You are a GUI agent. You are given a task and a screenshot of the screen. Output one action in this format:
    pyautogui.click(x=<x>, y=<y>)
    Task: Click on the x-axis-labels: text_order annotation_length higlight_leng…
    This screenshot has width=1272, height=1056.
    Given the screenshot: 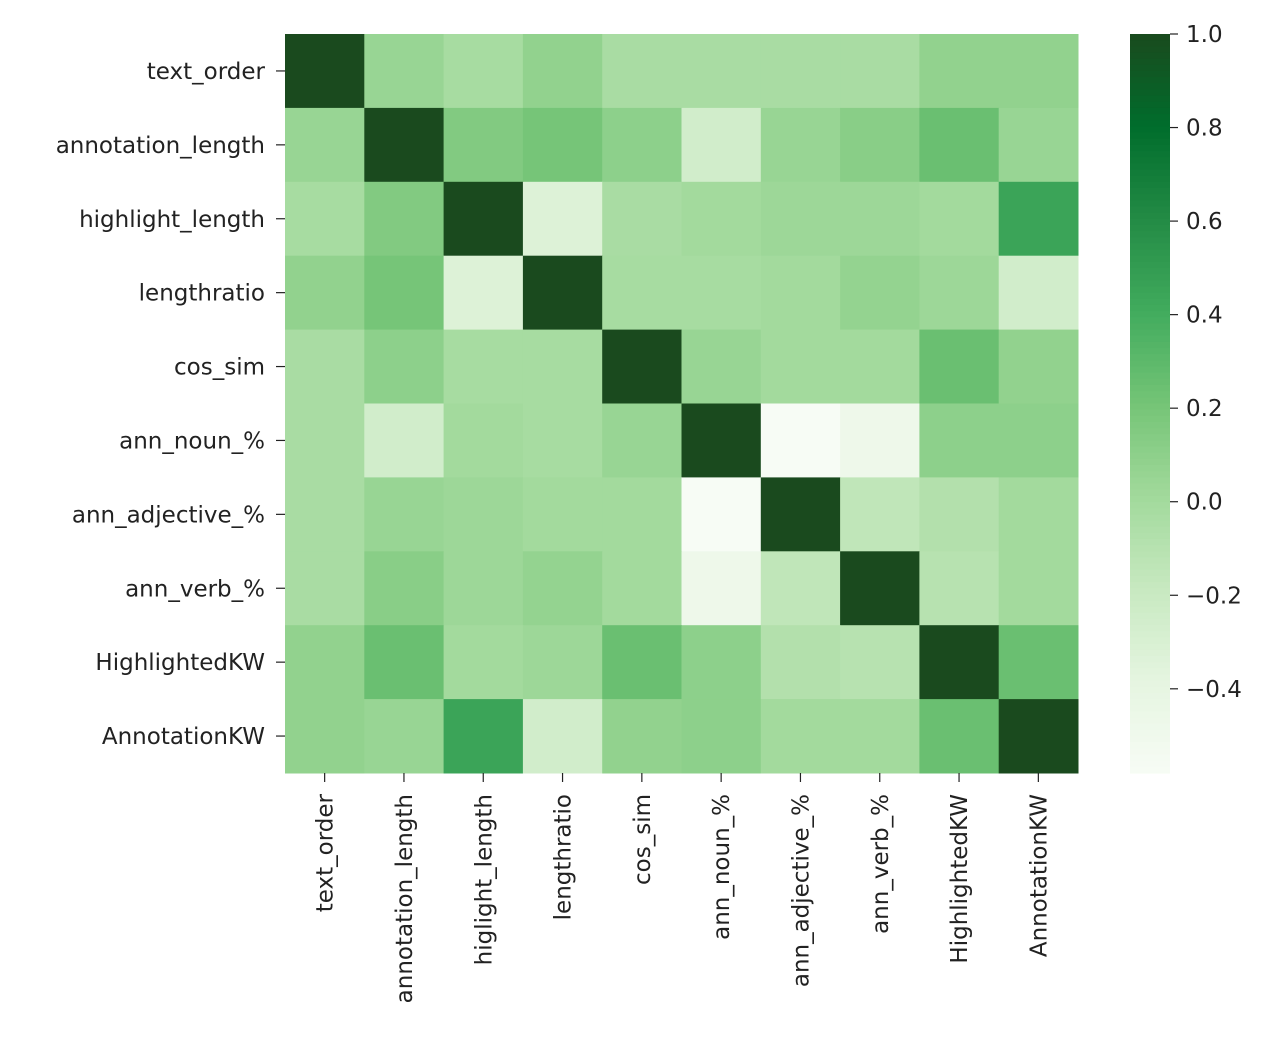 What is the action you would take?
    pyautogui.click(x=682, y=888)
    